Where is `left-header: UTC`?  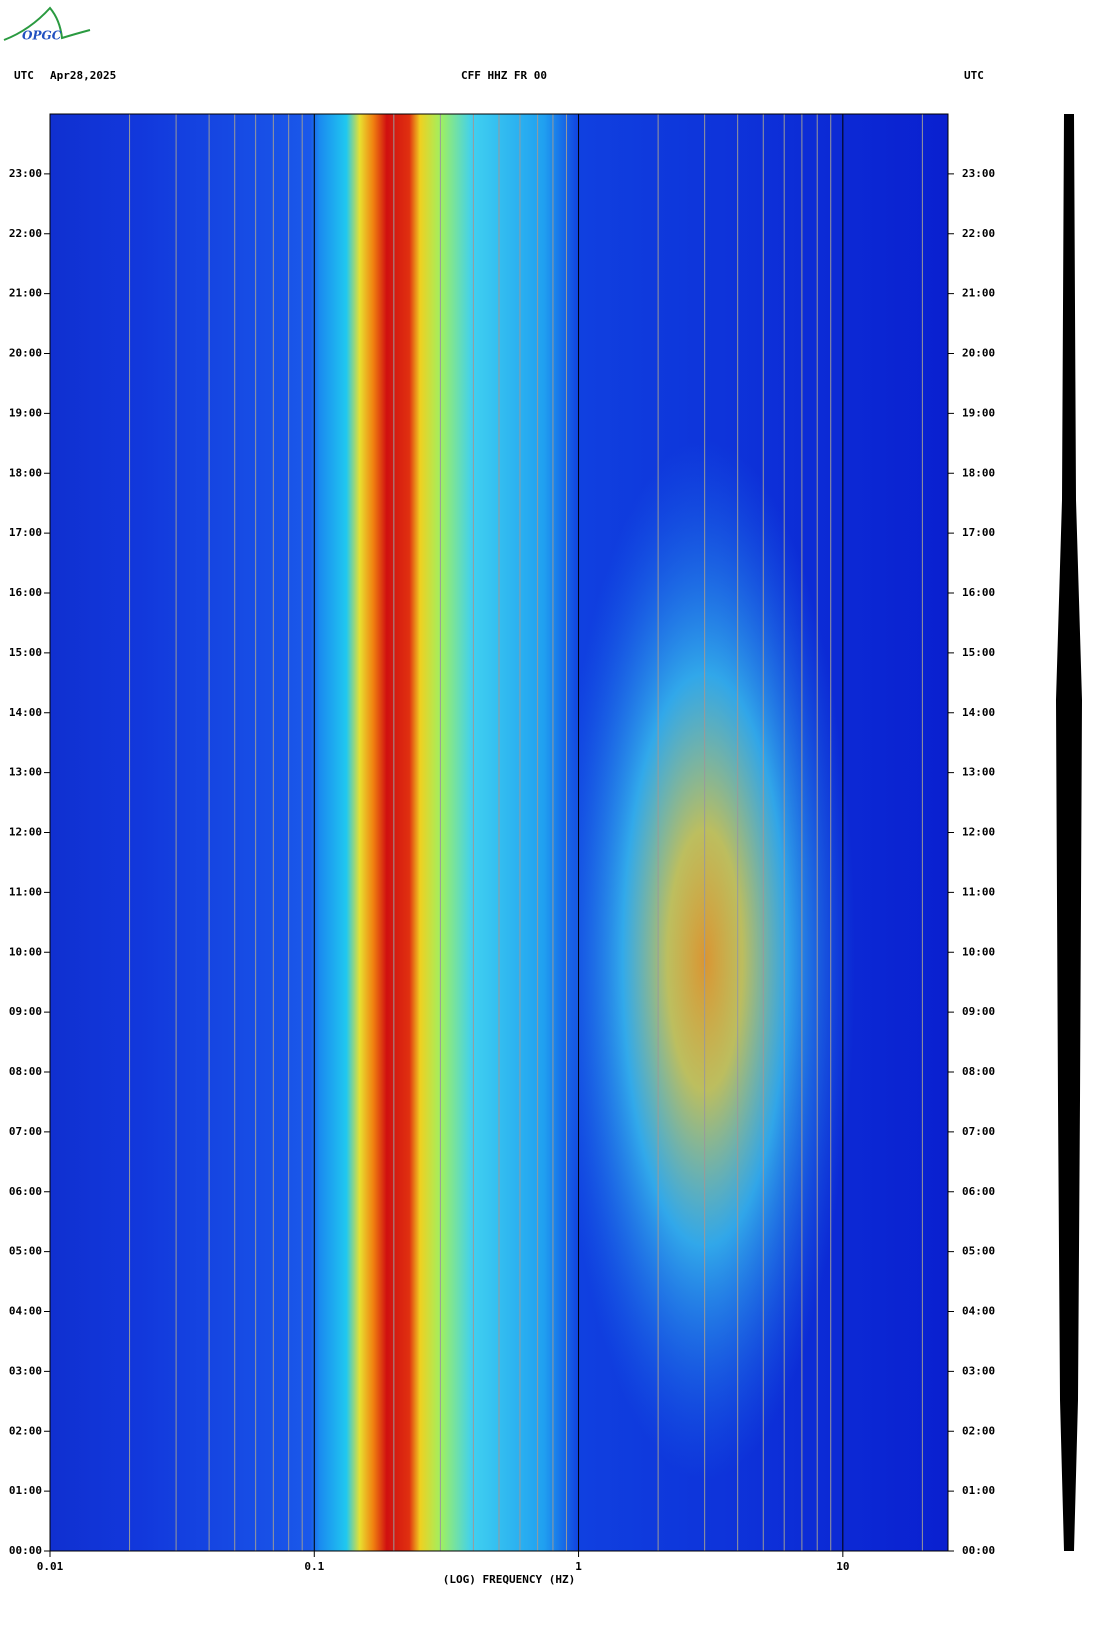
left-header: UTC is located at coordinates (24, 75).